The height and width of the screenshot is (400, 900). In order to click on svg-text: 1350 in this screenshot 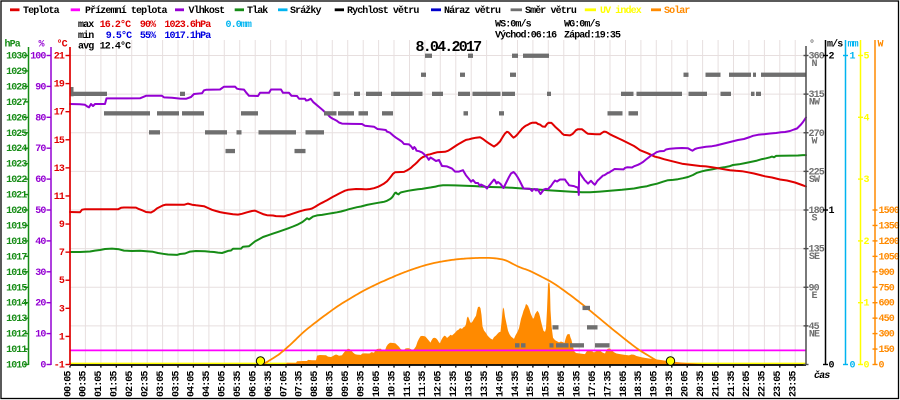, I will do `click(889, 226)`.